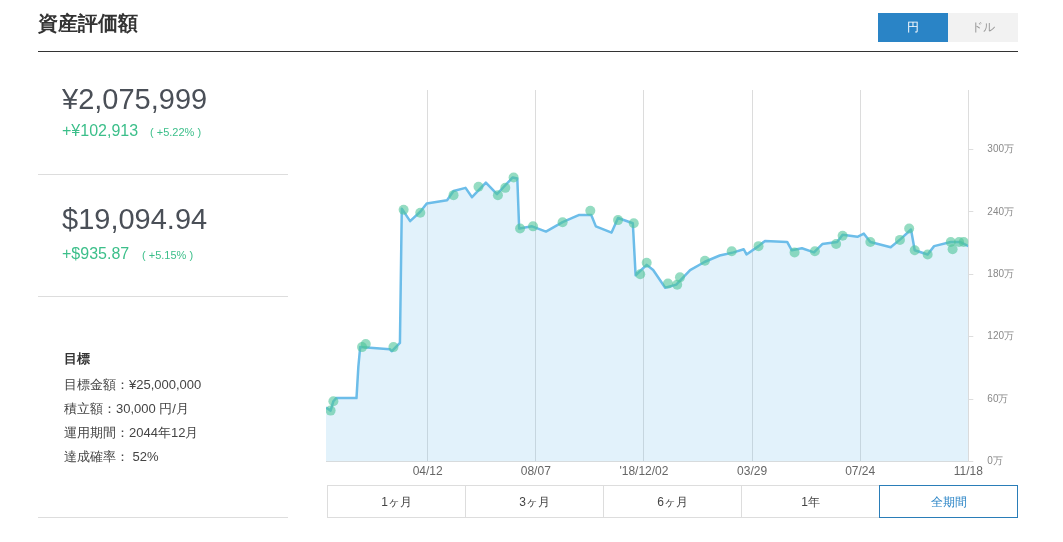 The height and width of the screenshot is (542, 1063). What do you see at coordinates (983, 27) in the screenshot?
I see `text: ドル` at bounding box center [983, 27].